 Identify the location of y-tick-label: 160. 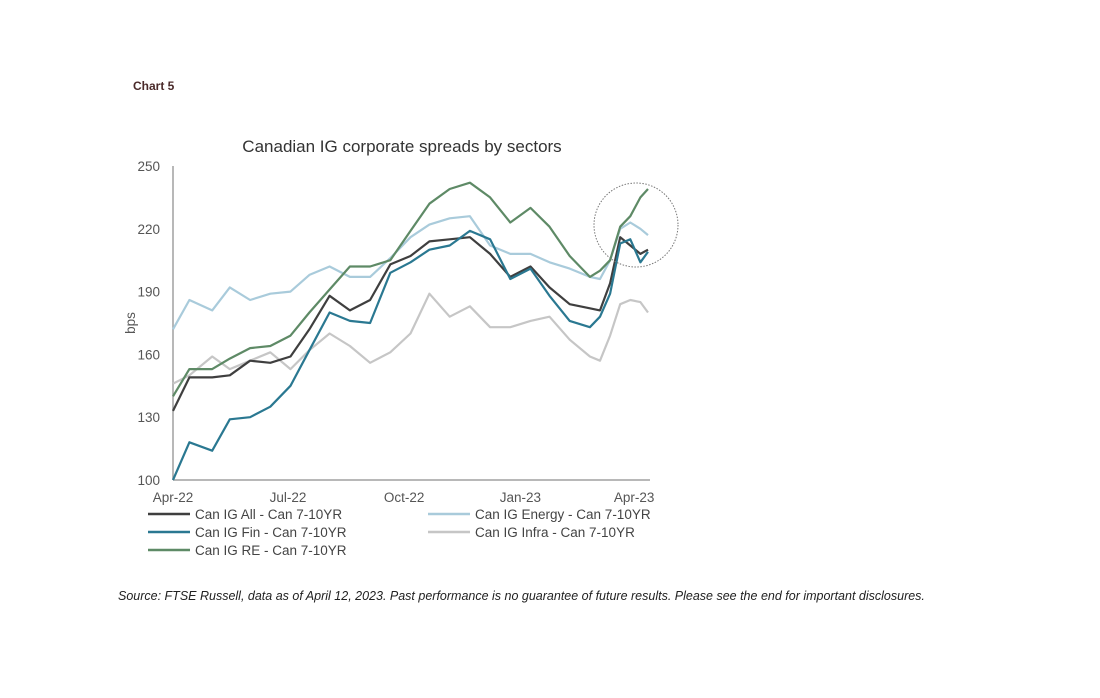
(148, 354).